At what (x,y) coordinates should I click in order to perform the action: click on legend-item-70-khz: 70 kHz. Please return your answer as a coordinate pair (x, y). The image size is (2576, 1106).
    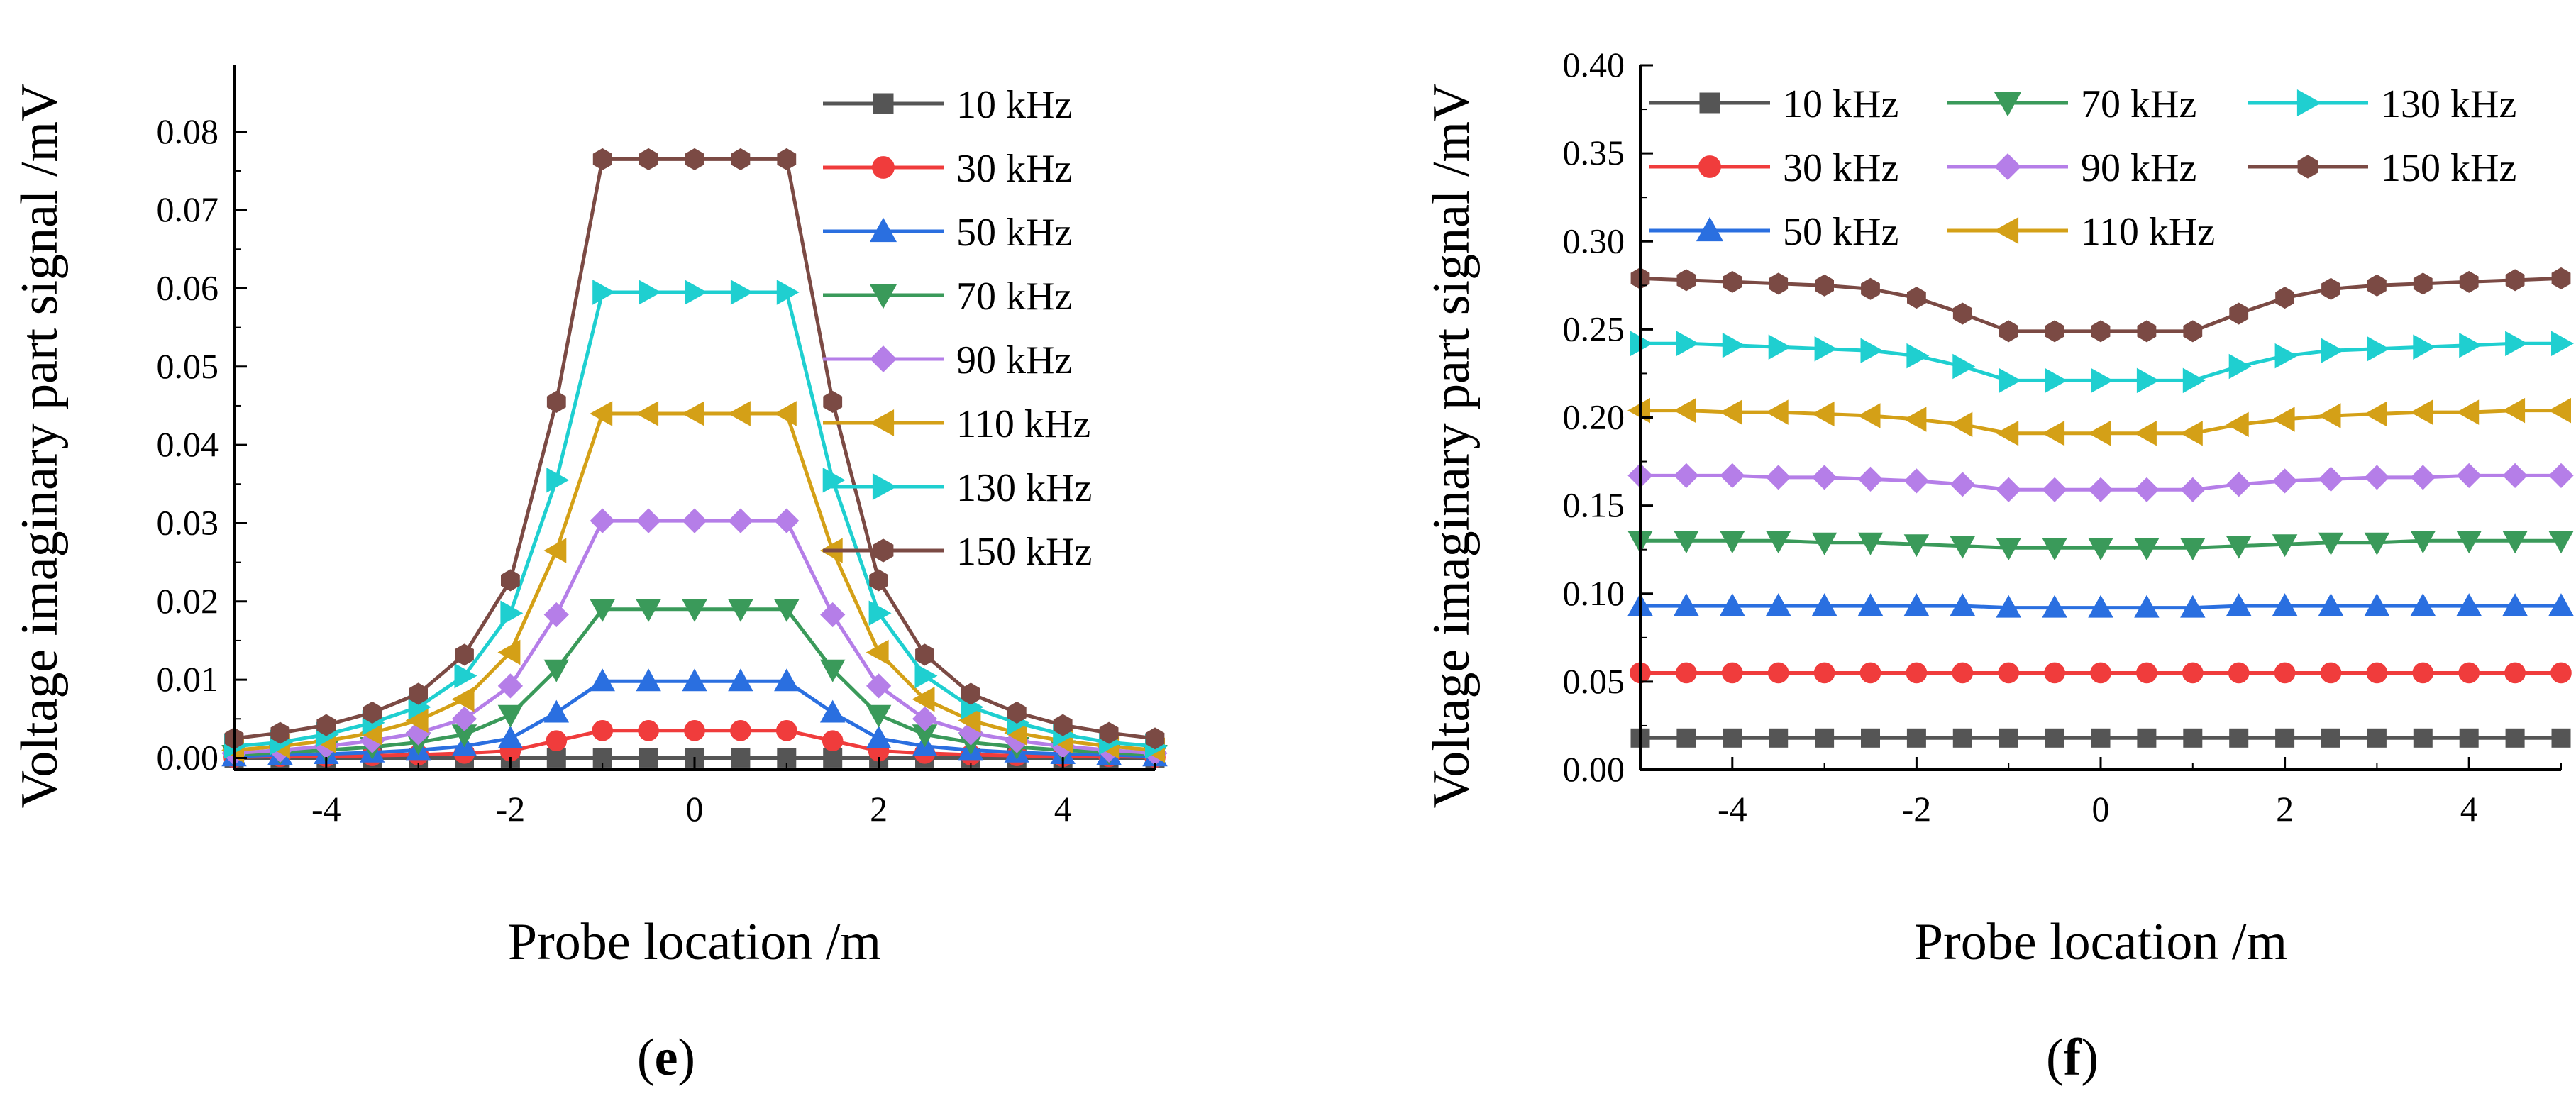
    Looking at the image, I should click on (2071, 104).